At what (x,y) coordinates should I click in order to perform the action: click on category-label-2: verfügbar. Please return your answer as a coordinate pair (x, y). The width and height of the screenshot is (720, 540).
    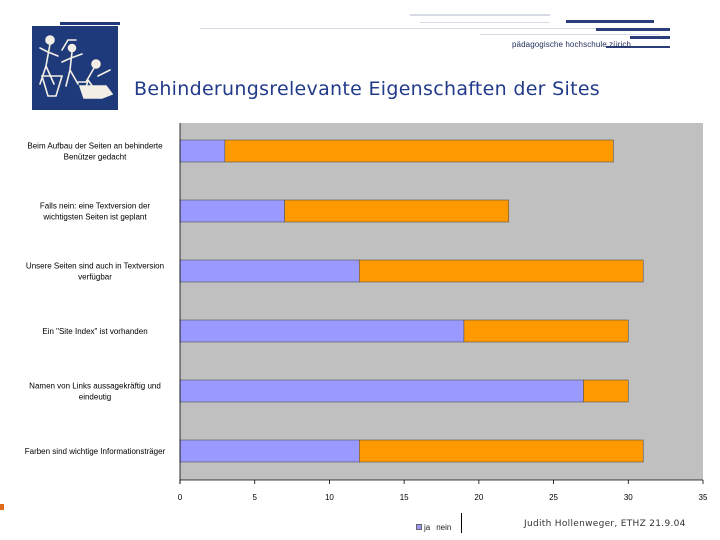
    Looking at the image, I should click on (95, 277).